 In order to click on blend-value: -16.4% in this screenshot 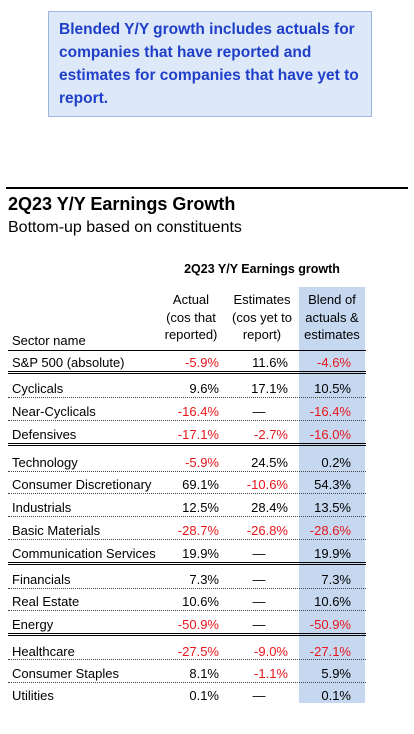, I will do `click(330, 411)`.